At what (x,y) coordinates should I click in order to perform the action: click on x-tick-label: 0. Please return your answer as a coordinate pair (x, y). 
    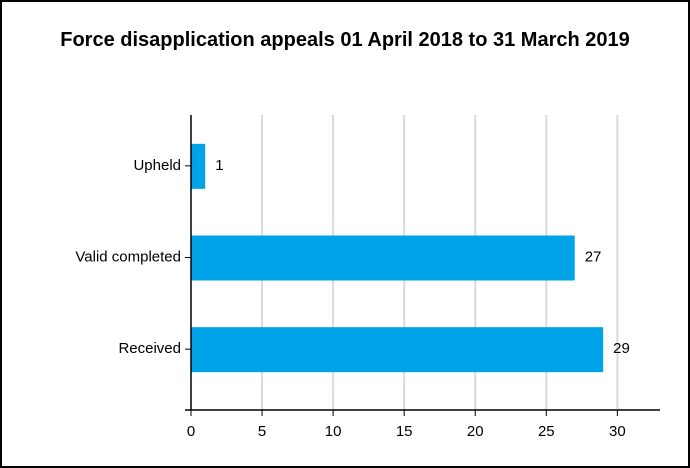
    Looking at the image, I should click on (191, 431).